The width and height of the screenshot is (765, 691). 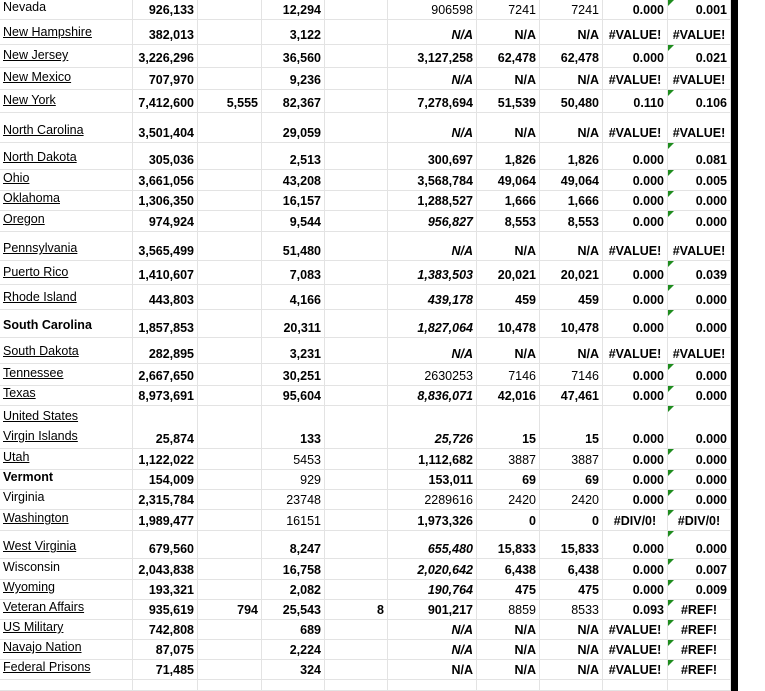 What do you see at coordinates (452, 10) in the screenshot?
I see `cell-text: 906598` at bounding box center [452, 10].